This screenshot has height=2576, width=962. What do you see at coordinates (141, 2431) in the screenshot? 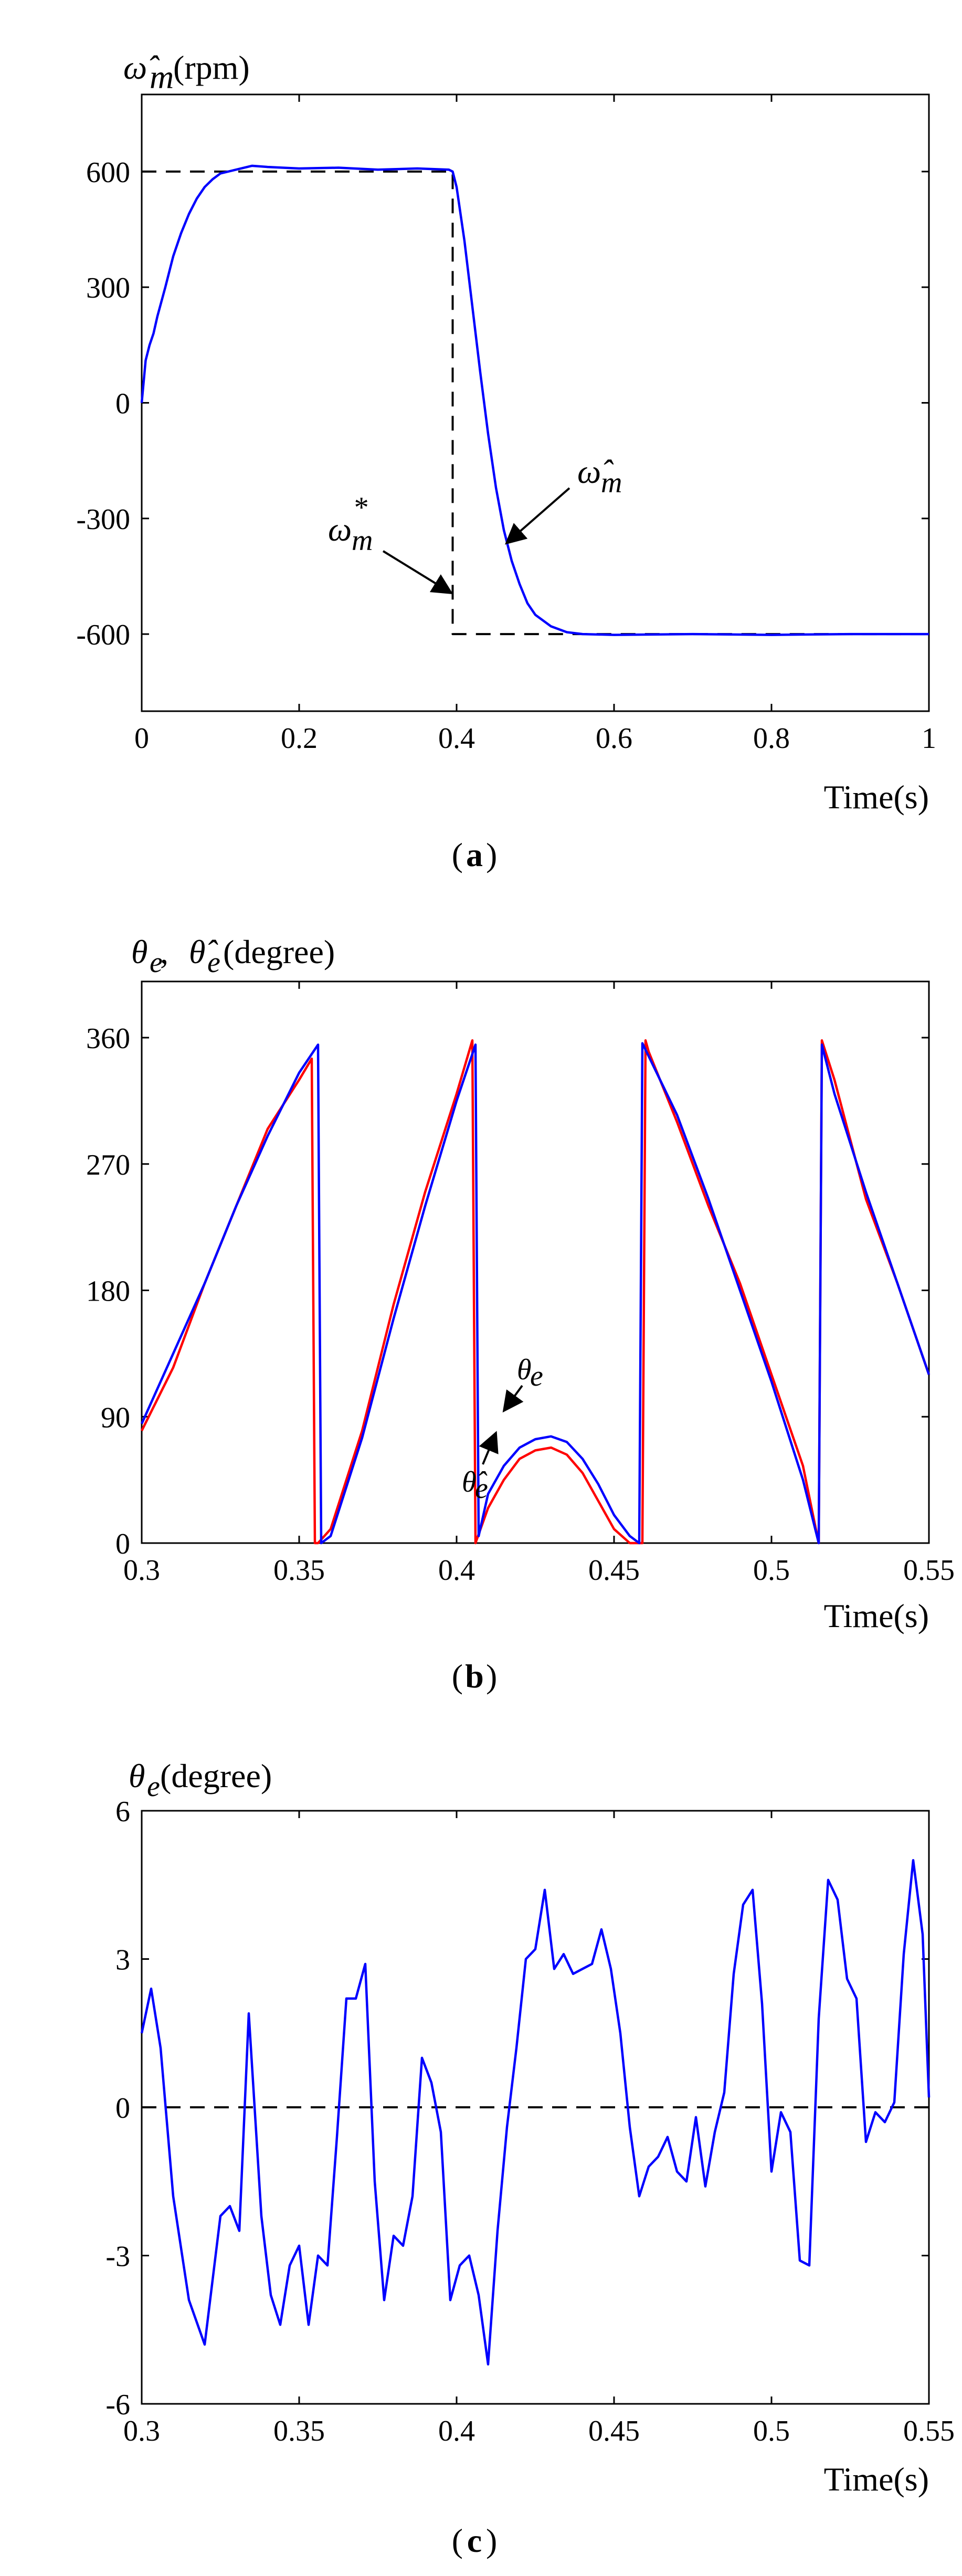
I see `panel-c-xtick-label: 0.3` at bounding box center [141, 2431].